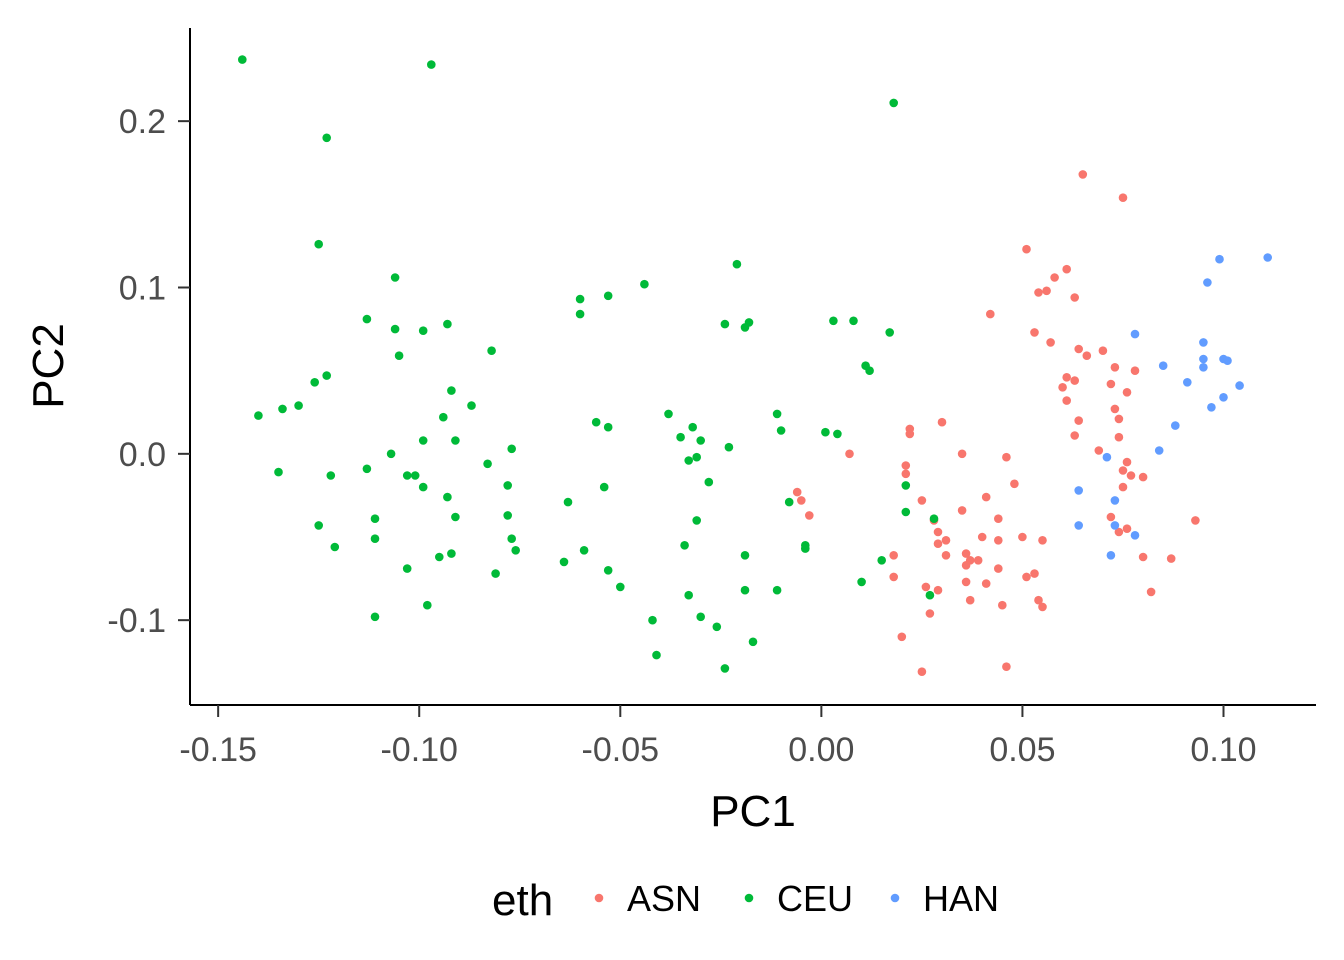 Image resolution: width=1344 pixels, height=960 pixels. Describe the element at coordinates (1173, 406) in the screenshot. I see `series-han` at that location.